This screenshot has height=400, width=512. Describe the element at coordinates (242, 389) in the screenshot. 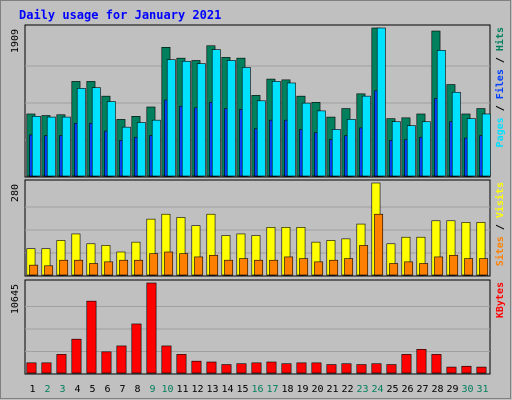

I see `x-tick-label: 15` at that location.